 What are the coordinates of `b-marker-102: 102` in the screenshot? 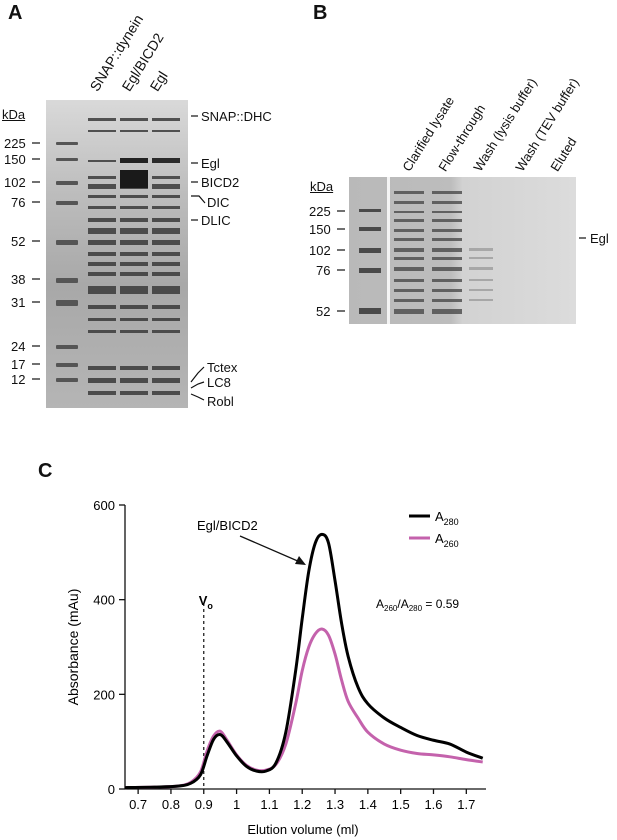 It's located at (320, 250).